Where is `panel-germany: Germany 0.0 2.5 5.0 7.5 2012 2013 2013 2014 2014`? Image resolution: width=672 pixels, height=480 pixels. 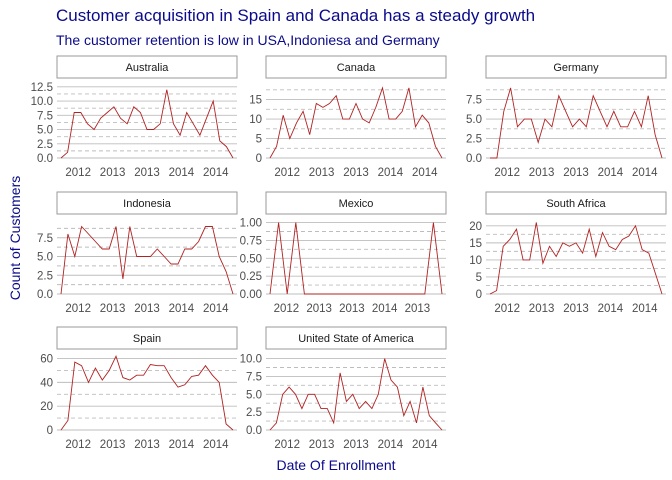 panel-germany: Germany 0.0 2.5 5.0 7.5 2012 2013 2013 2014 2014 is located at coordinates (566, 117).